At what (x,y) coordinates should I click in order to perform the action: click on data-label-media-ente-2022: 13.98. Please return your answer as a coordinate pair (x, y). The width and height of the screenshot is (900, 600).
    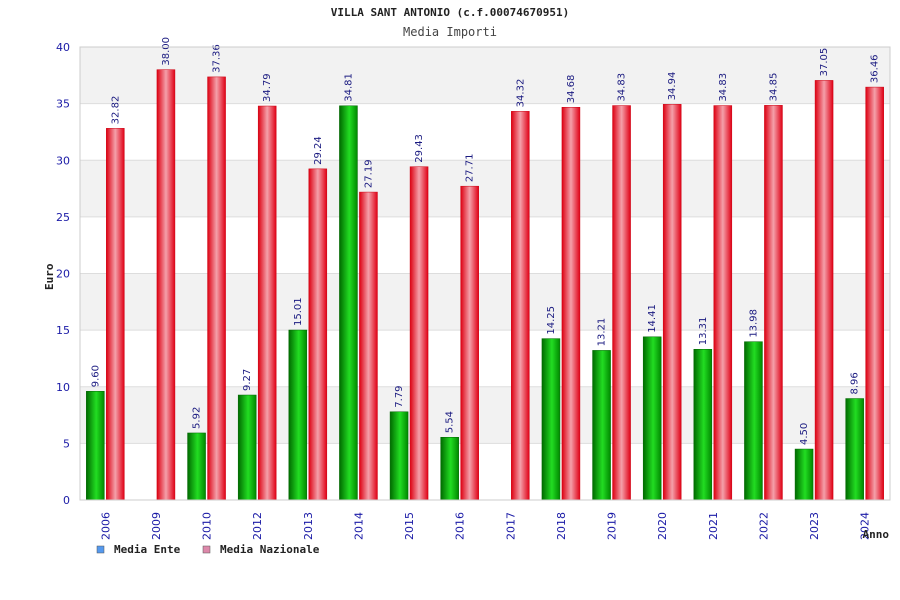
    Looking at the image, I should click on (753, 323).